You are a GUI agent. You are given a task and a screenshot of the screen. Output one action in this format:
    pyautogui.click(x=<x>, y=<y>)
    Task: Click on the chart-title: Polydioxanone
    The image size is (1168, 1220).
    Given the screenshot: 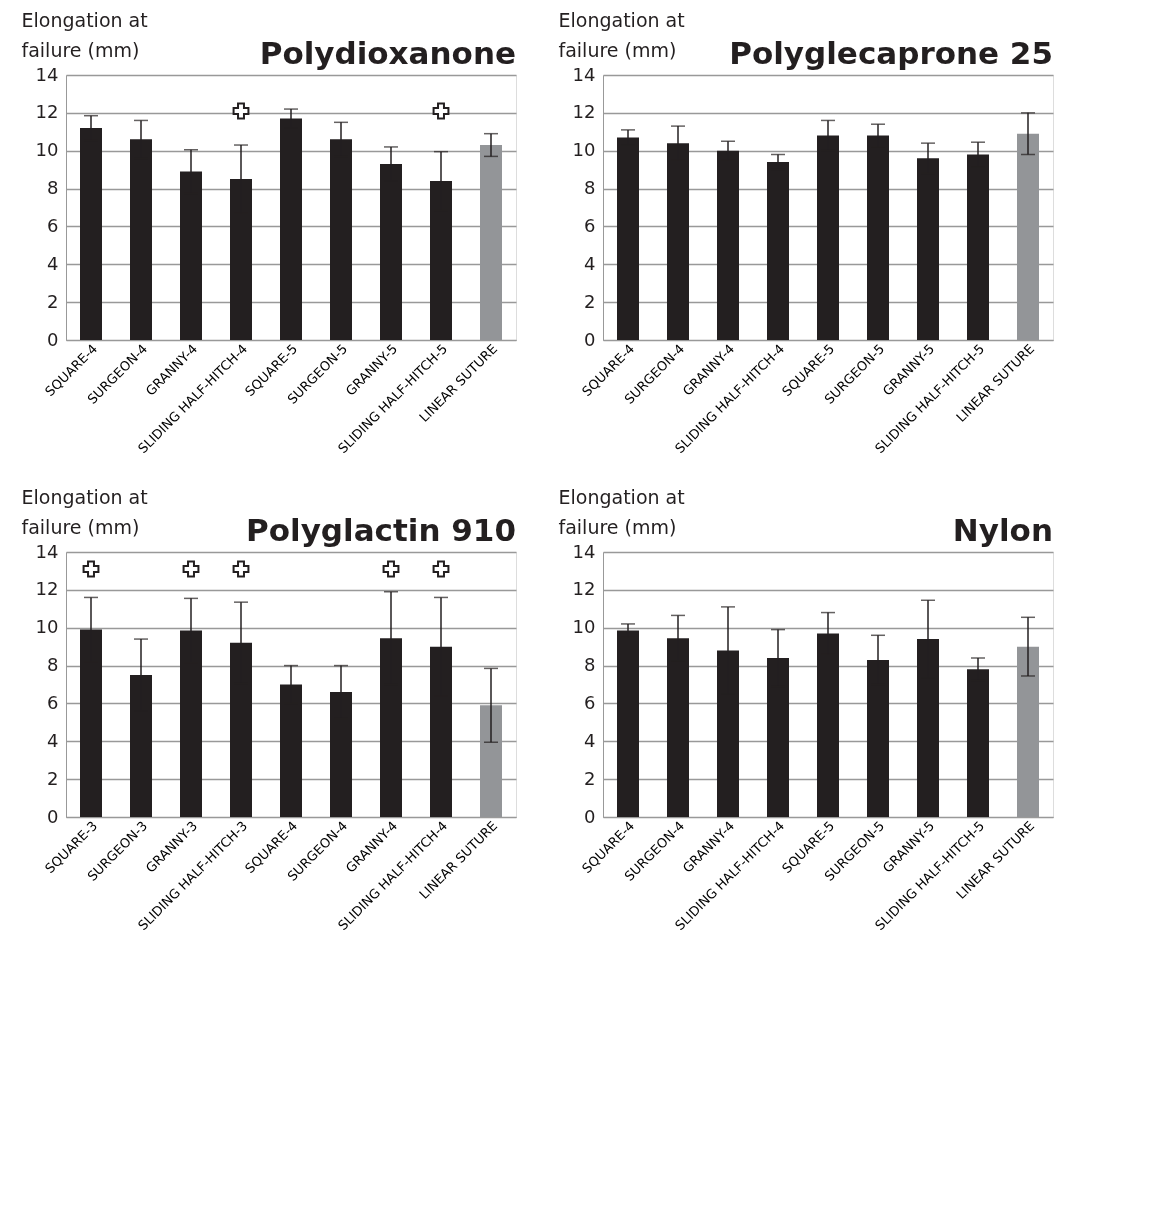 What is the action you would take?
    pyautogui.click(x=387, y=53)
    